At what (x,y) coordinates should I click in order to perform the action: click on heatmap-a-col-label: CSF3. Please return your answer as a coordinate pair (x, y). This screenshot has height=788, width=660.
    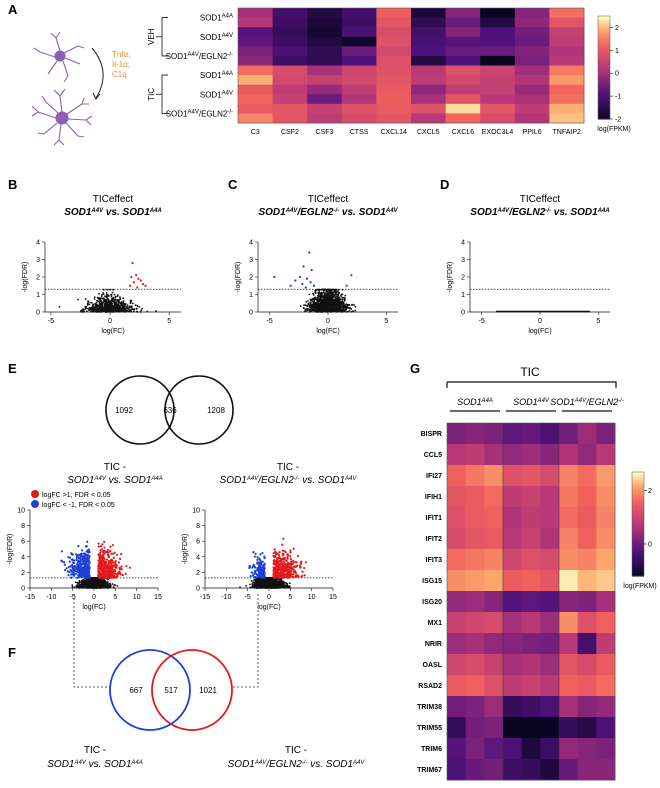
    Looking at the image, I should click on (325, 132).